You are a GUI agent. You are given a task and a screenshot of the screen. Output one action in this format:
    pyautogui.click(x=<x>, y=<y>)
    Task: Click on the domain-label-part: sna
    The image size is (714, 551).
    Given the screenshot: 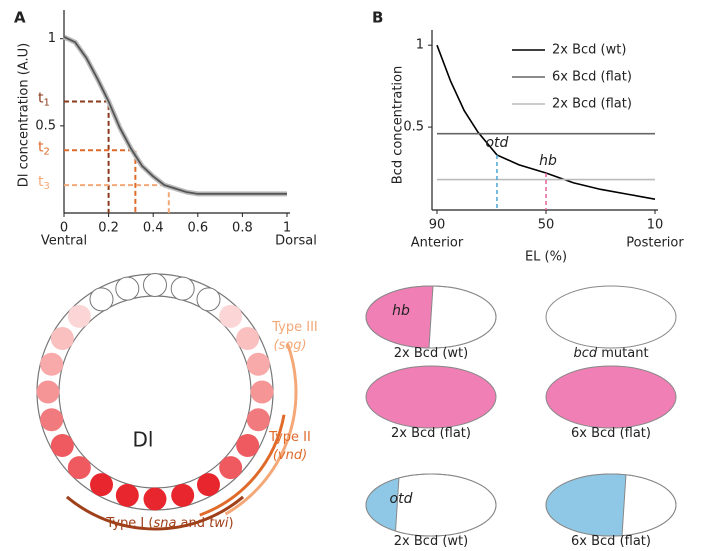 What is the action you would take?
    pyautogui.click(x=164, y=523)
    